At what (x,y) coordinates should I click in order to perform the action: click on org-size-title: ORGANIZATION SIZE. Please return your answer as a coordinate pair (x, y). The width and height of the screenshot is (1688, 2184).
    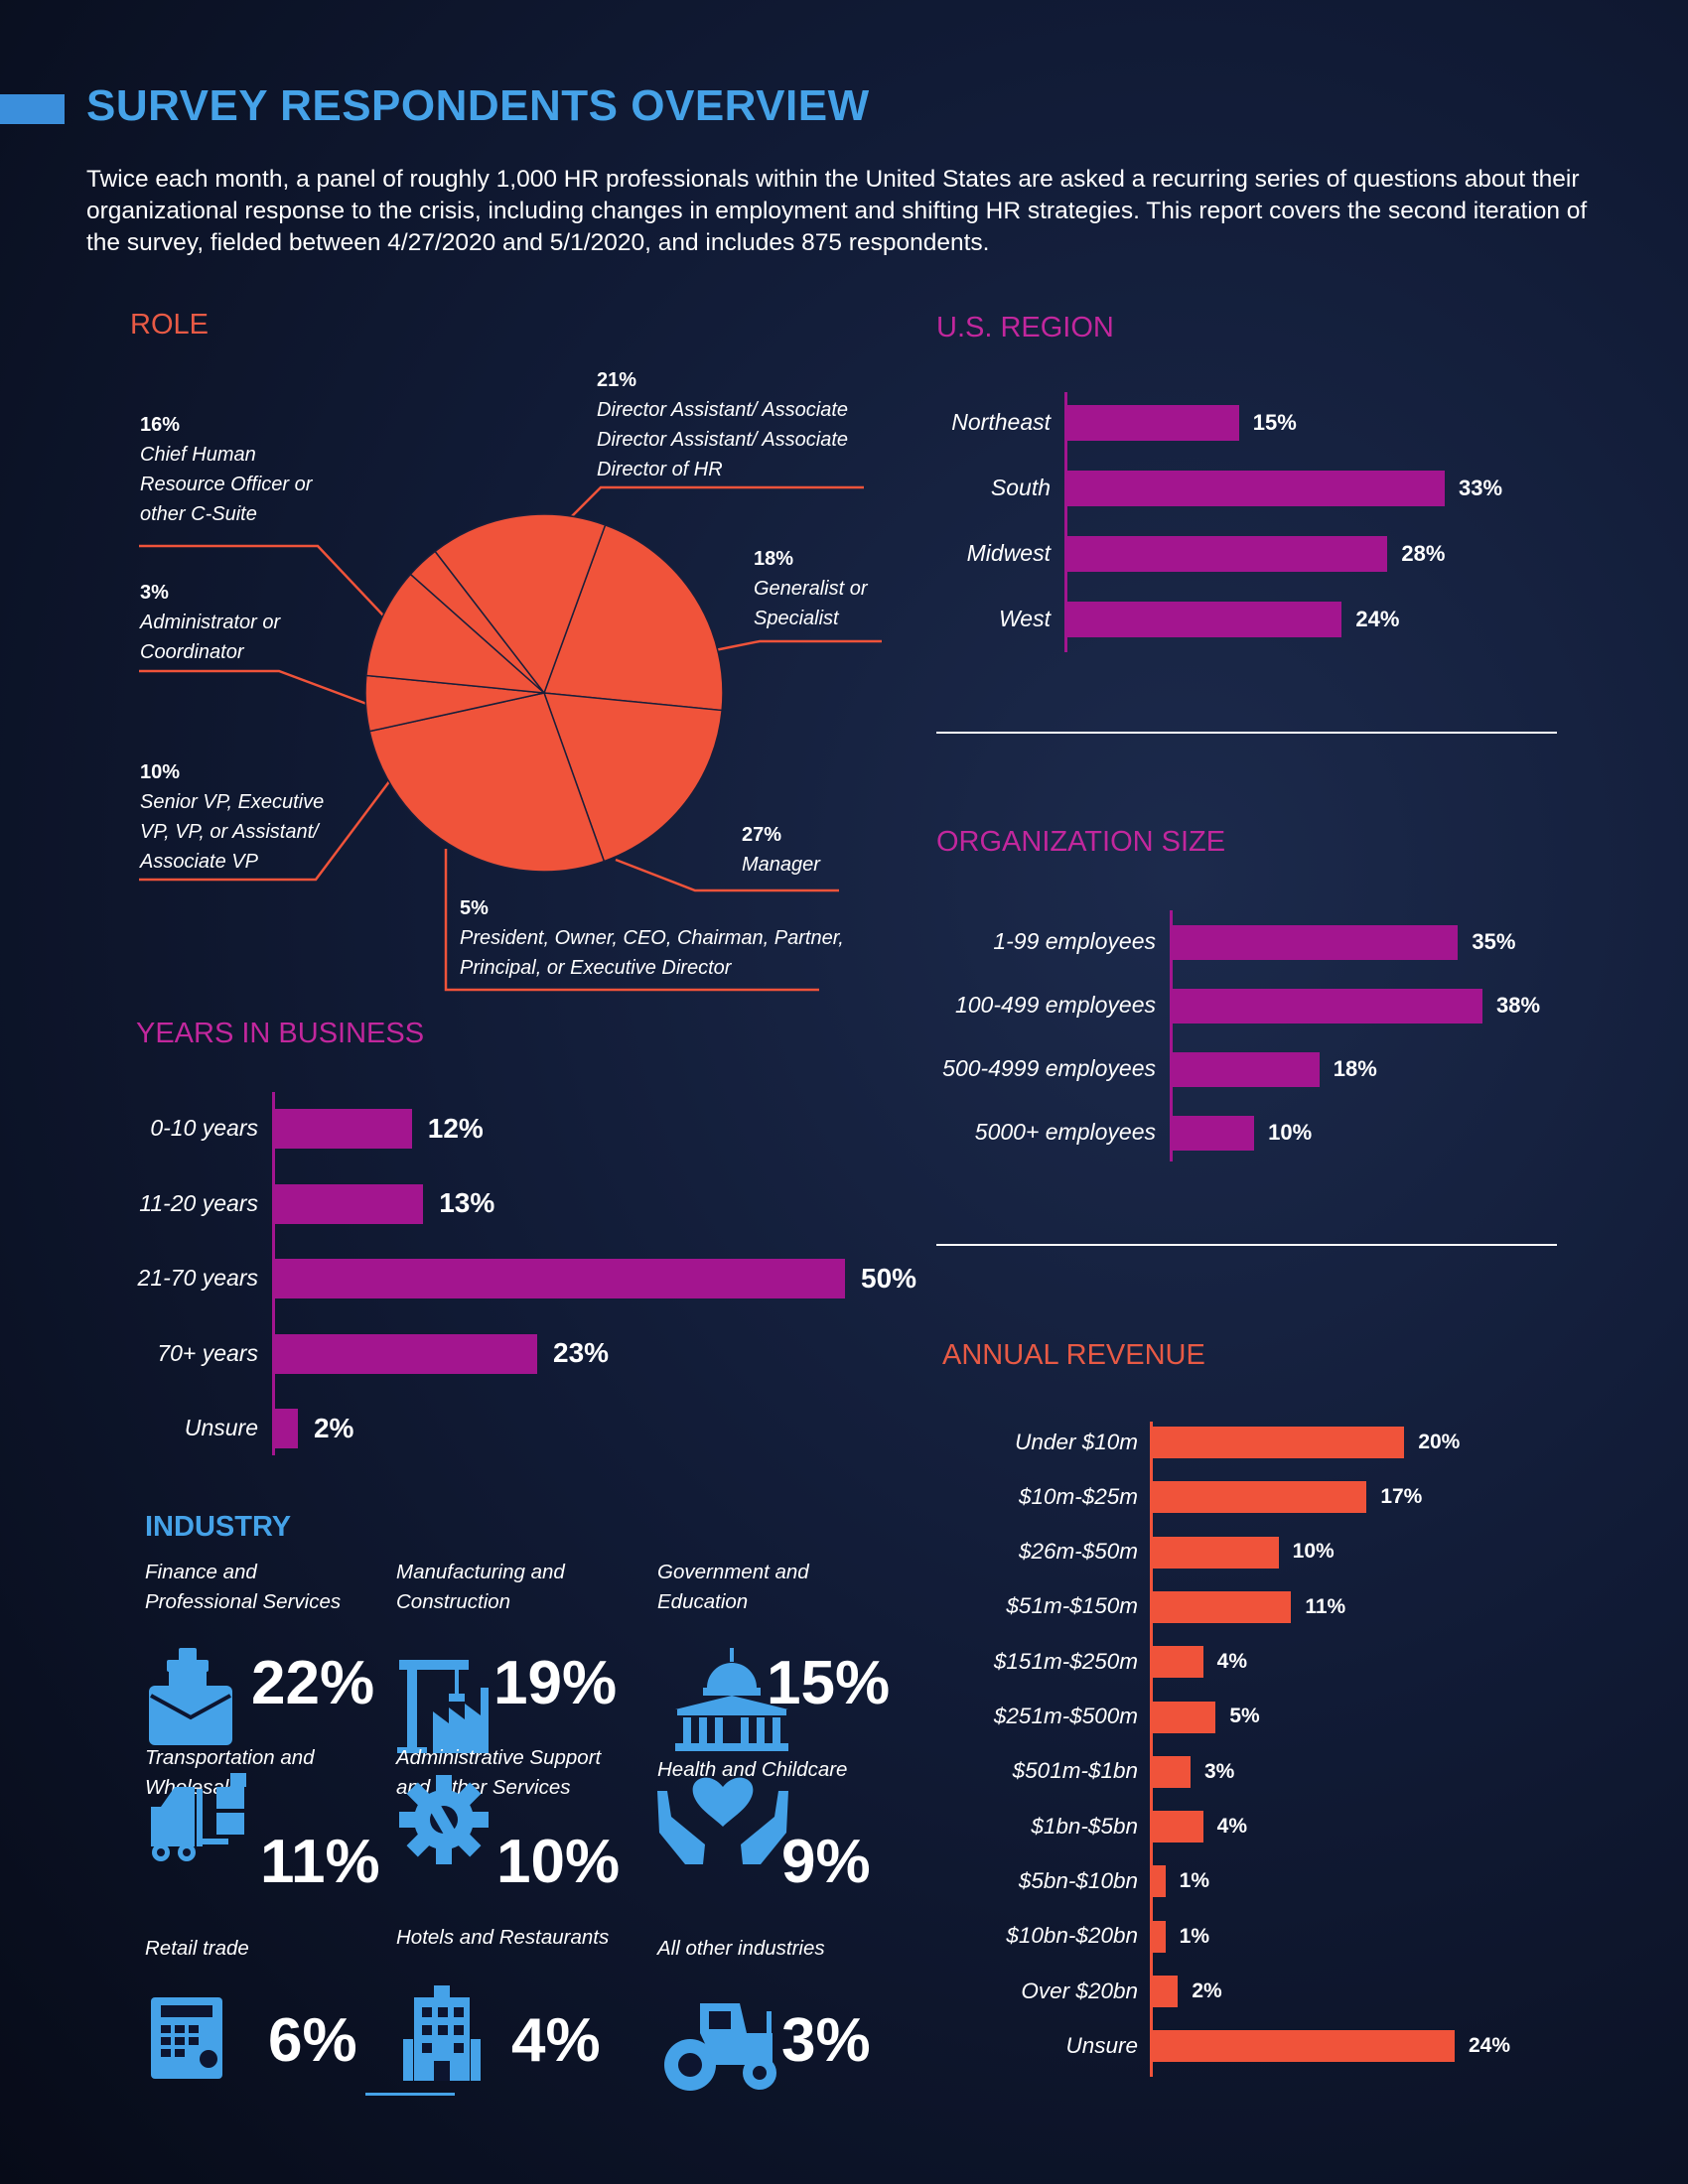
    Looking at the image, I should click on (1081, 842).